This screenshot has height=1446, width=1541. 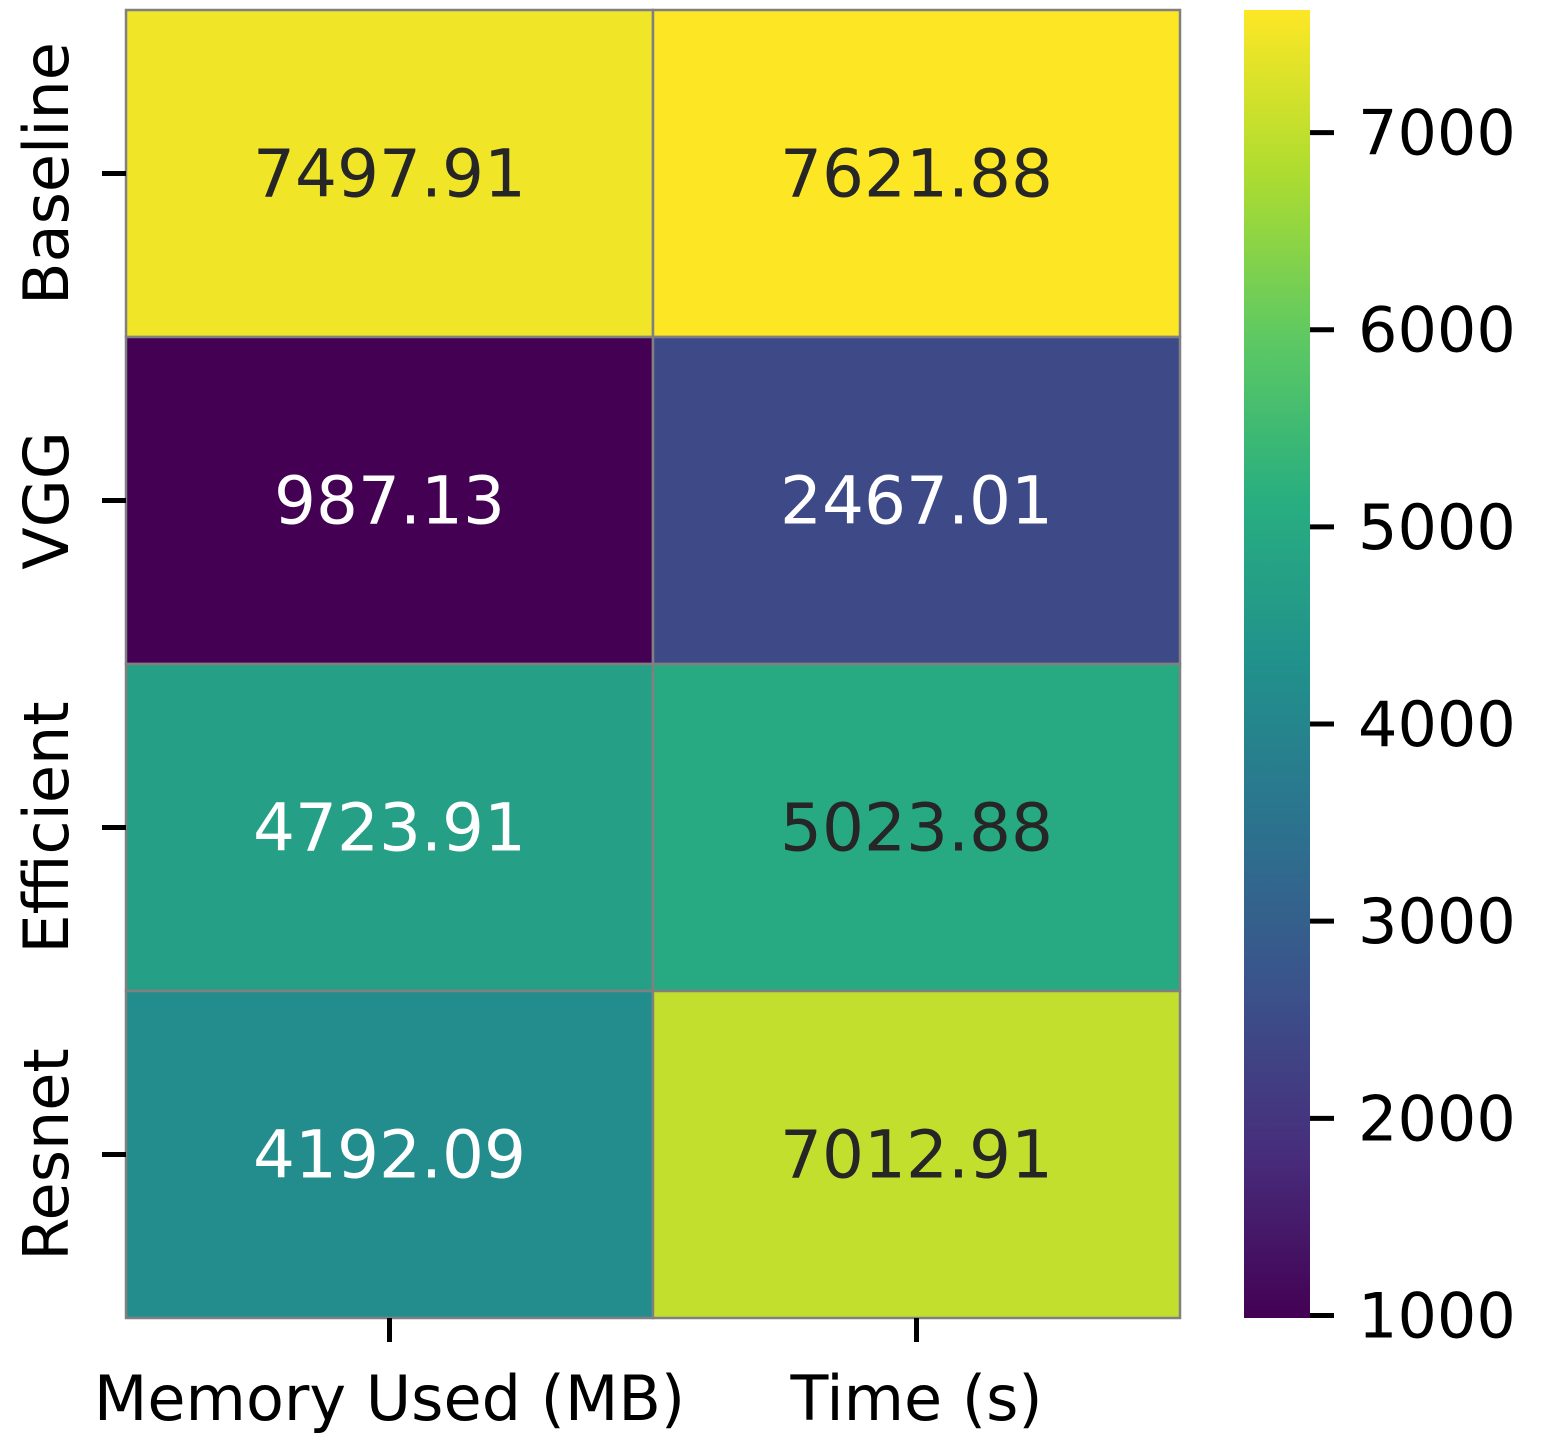 What do you see at coordinates (1437, 1118) in the screenshot?
I see `colorbar-tick-label: 2000` at bounding box center [1437, 1118].